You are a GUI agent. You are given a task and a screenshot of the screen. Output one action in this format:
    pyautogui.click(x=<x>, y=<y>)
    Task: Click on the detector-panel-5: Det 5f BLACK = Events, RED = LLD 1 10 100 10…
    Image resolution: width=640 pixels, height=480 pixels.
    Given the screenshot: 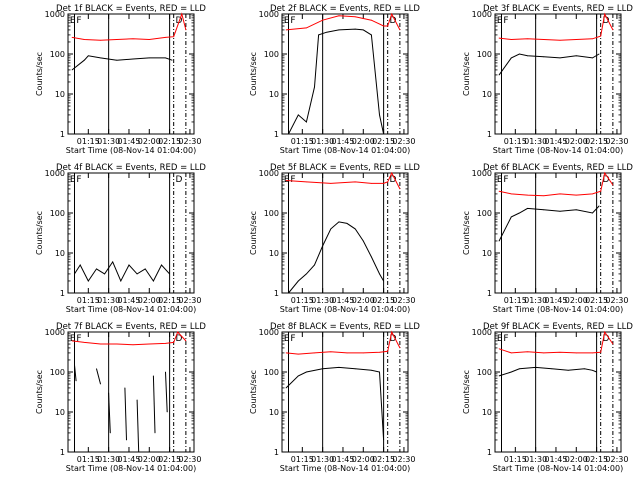 What is the action you would take?
    pyautogui.click(x=334, y=238)
    